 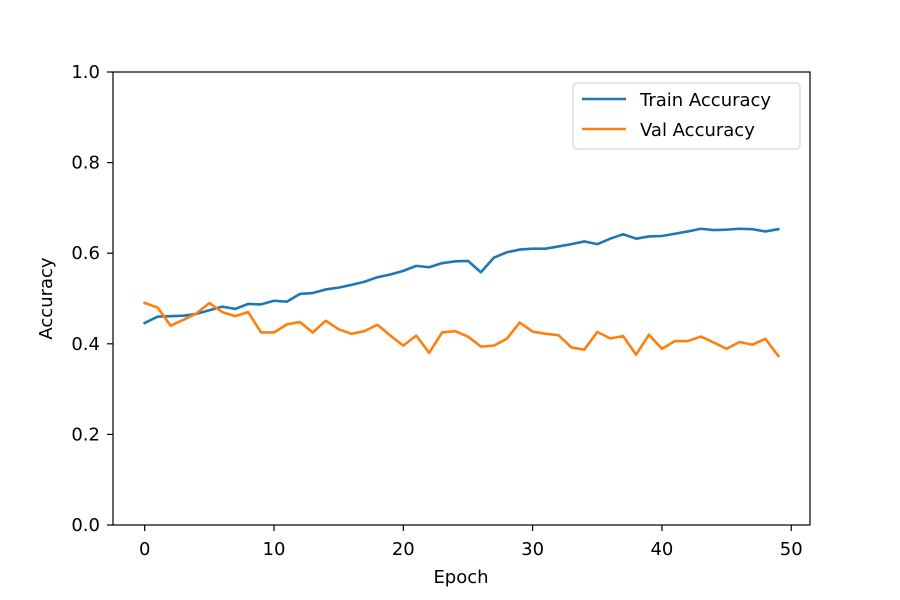 What do you see at coordinates (274, 549) in the screenshot?
I see `x-tick-label: 10` at bounding box center [274, 549].